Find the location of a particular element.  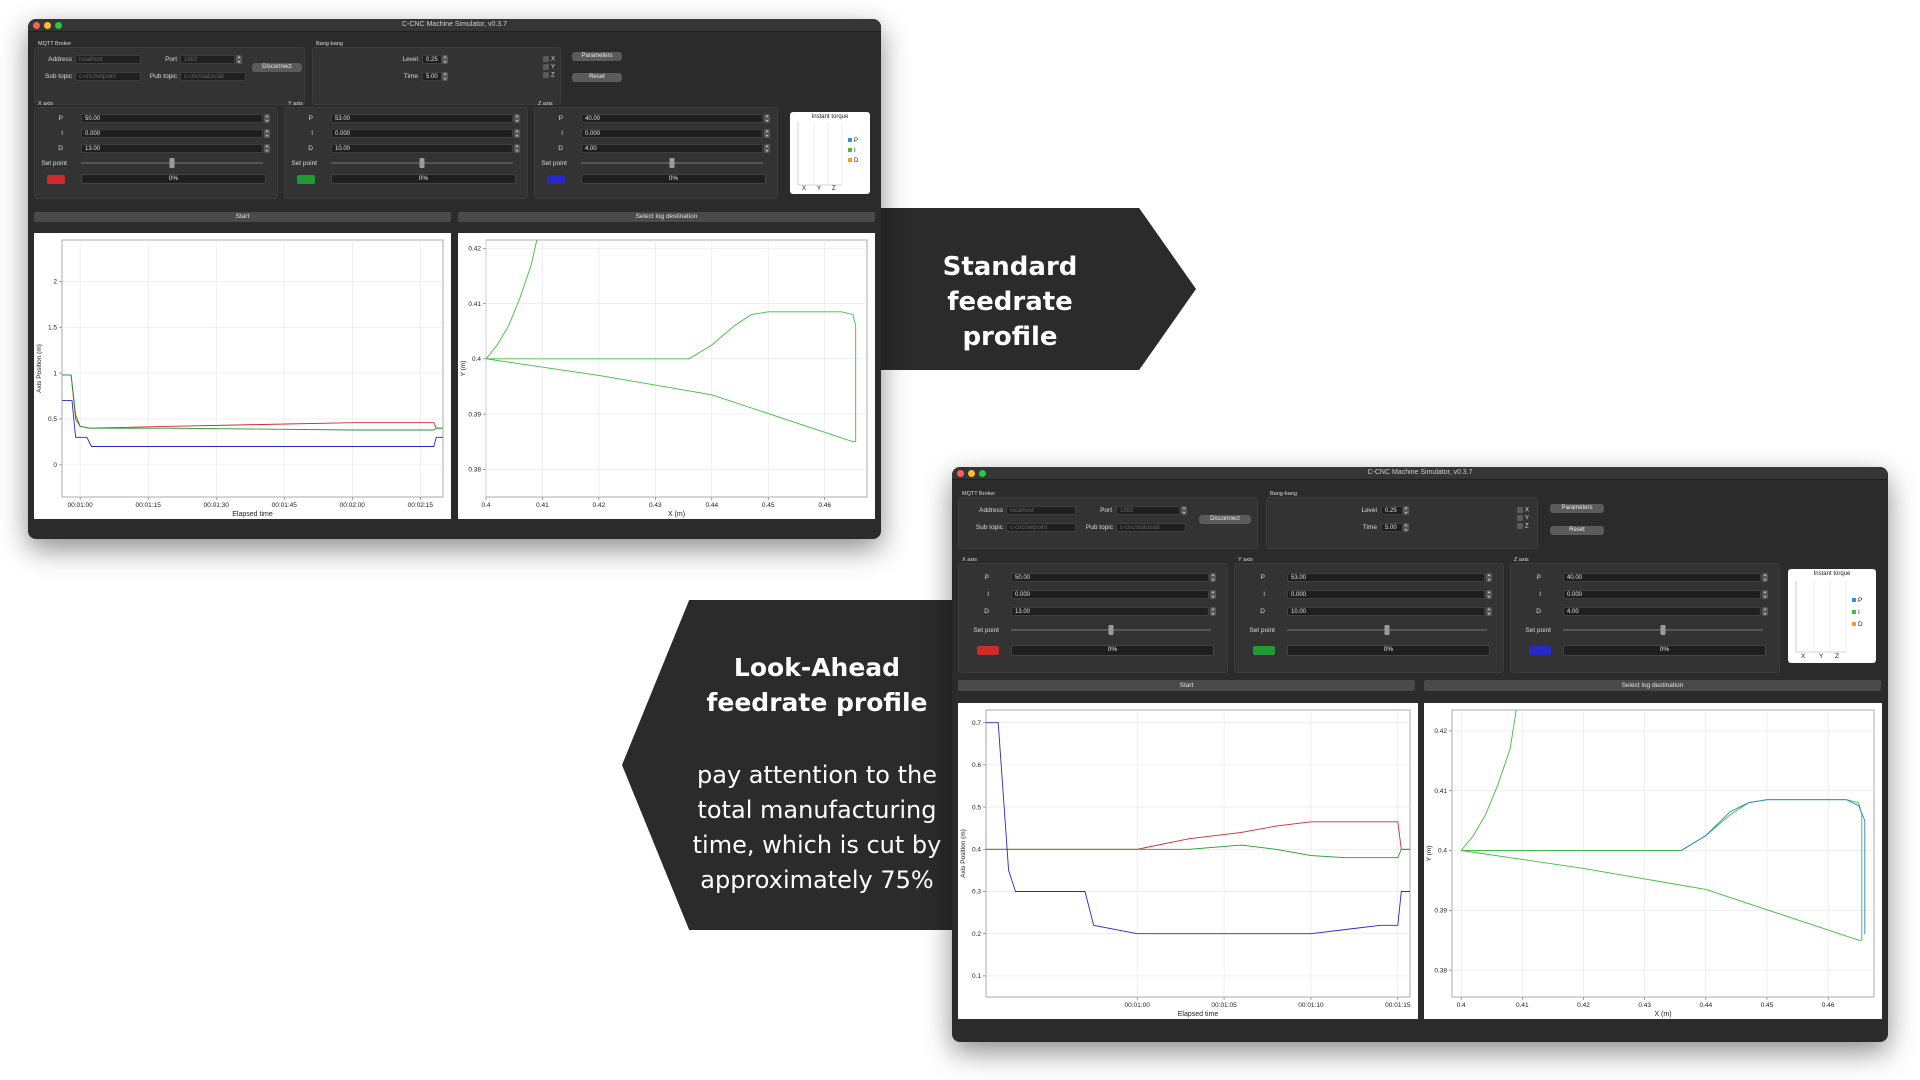

y-tick-label: 0.4 is located at coordinates (476, 359).